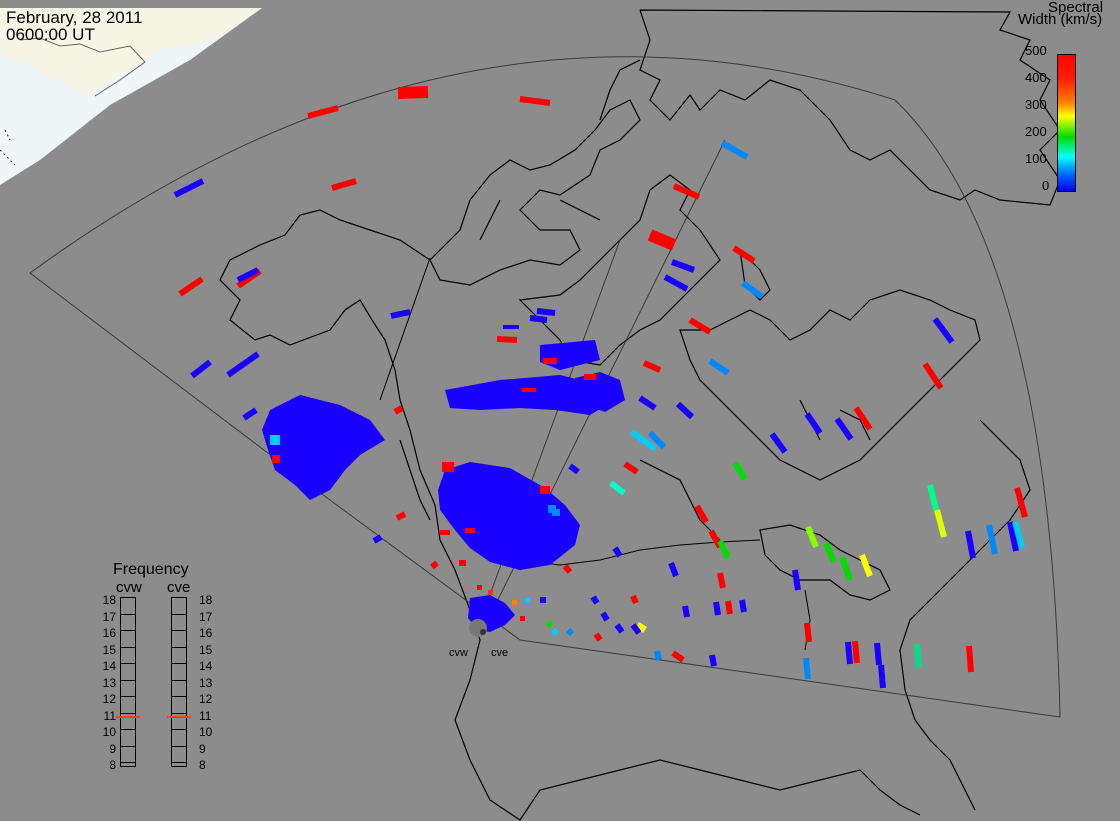 The width and height of the screenshot is (1120, 821). What do you see at coordinates (458, 653) in the screenshot?
I see `site-label-cvw: cvw` at bounding box center [458, 653].